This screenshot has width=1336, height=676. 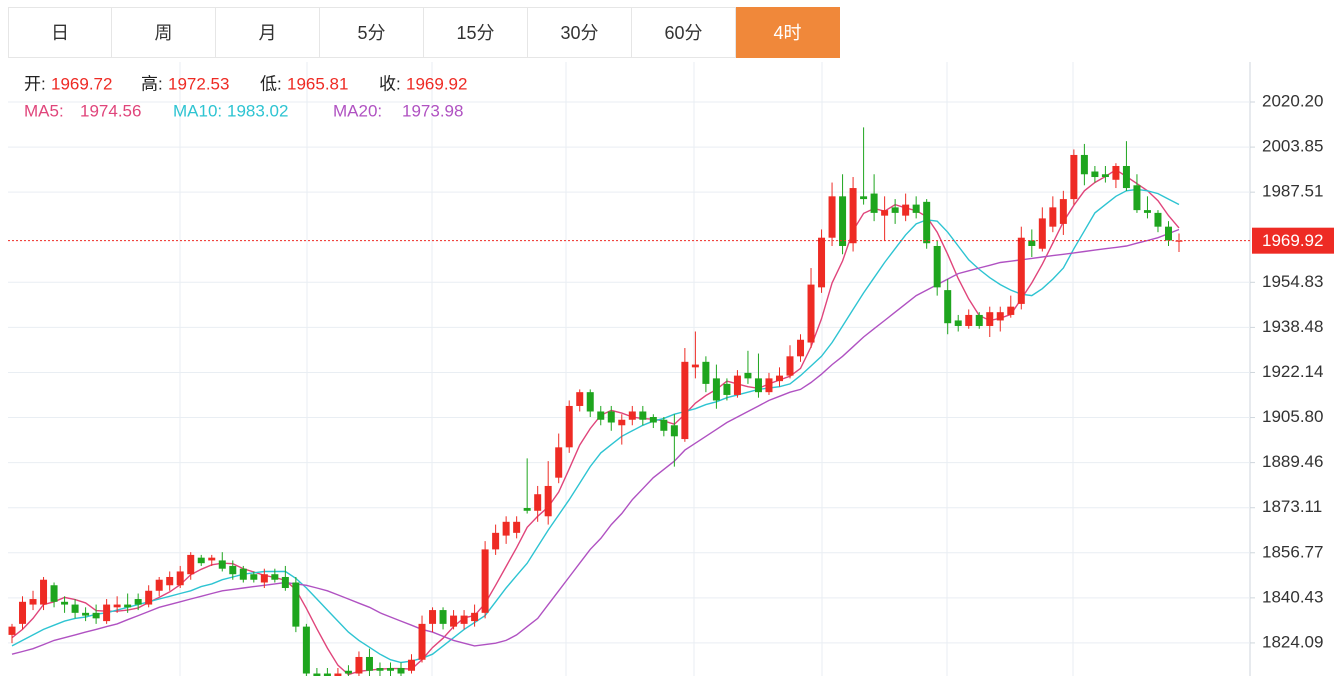 I want to click on y-tick-label: 1922.14, so click(x=1292, y=371).